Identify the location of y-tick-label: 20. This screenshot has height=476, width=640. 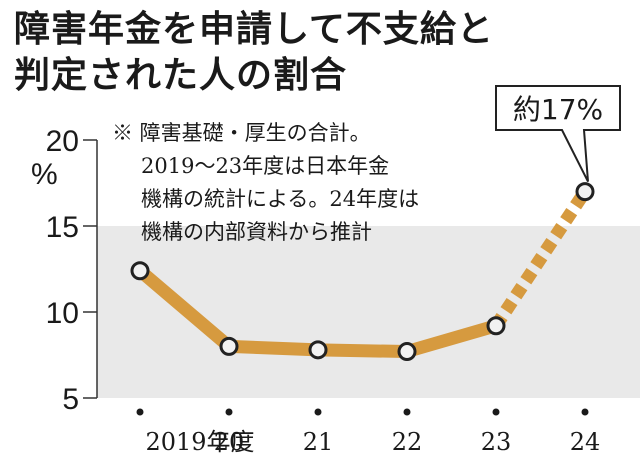
(62, 141).